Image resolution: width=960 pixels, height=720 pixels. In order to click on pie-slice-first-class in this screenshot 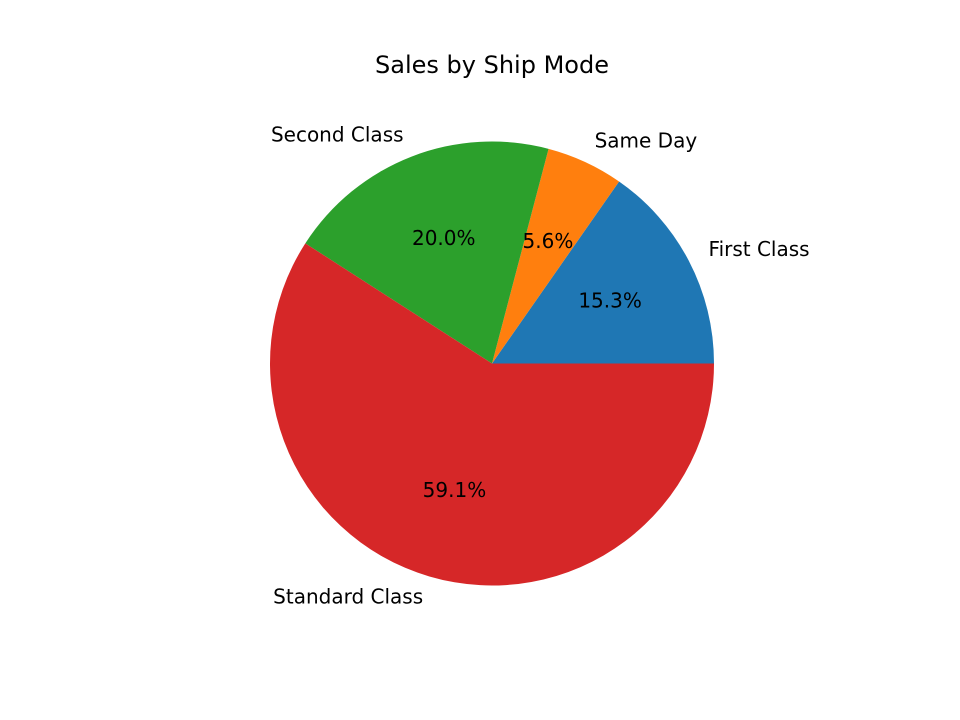, I will do `click(603, 272)`.